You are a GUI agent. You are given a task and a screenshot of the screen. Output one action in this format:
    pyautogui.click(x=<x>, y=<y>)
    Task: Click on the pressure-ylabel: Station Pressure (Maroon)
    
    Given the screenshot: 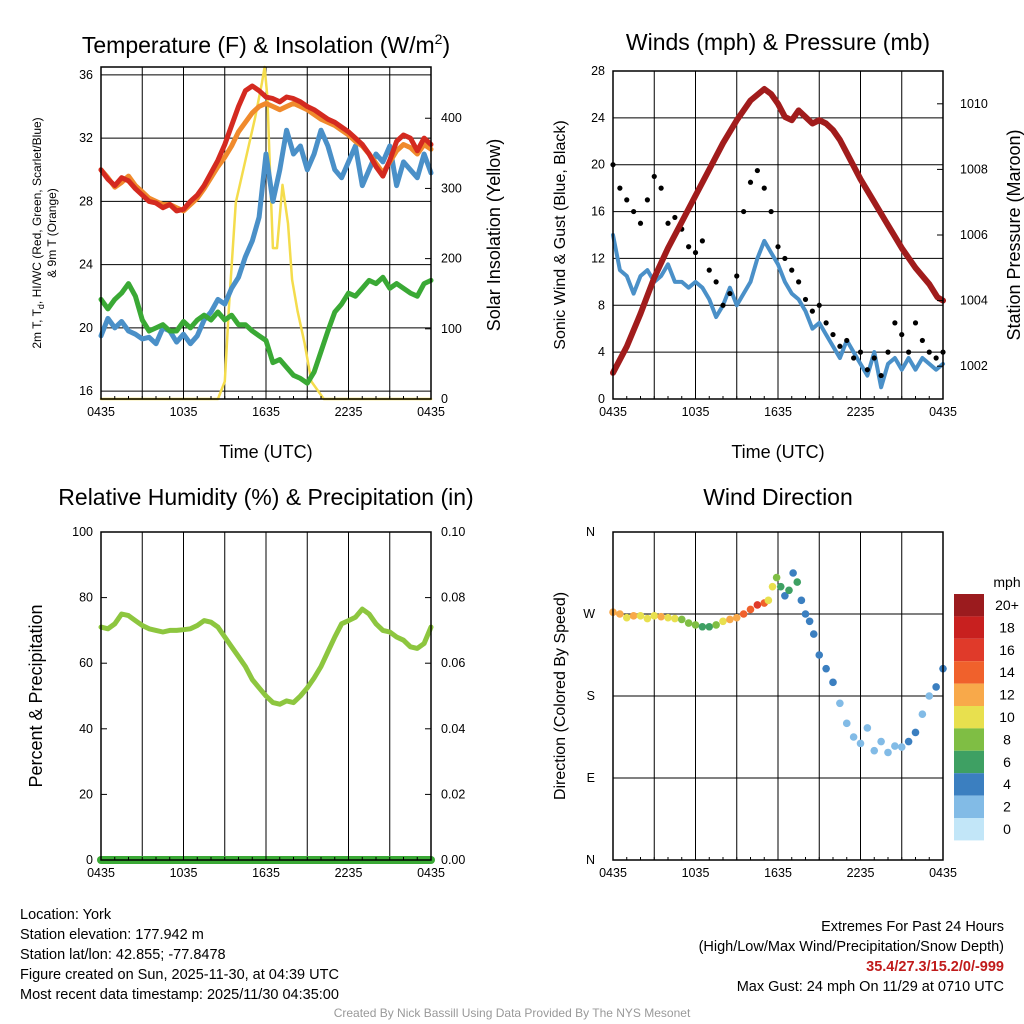 What is the action you would take?
    pyautogui.click(x=1014, y=234)
    